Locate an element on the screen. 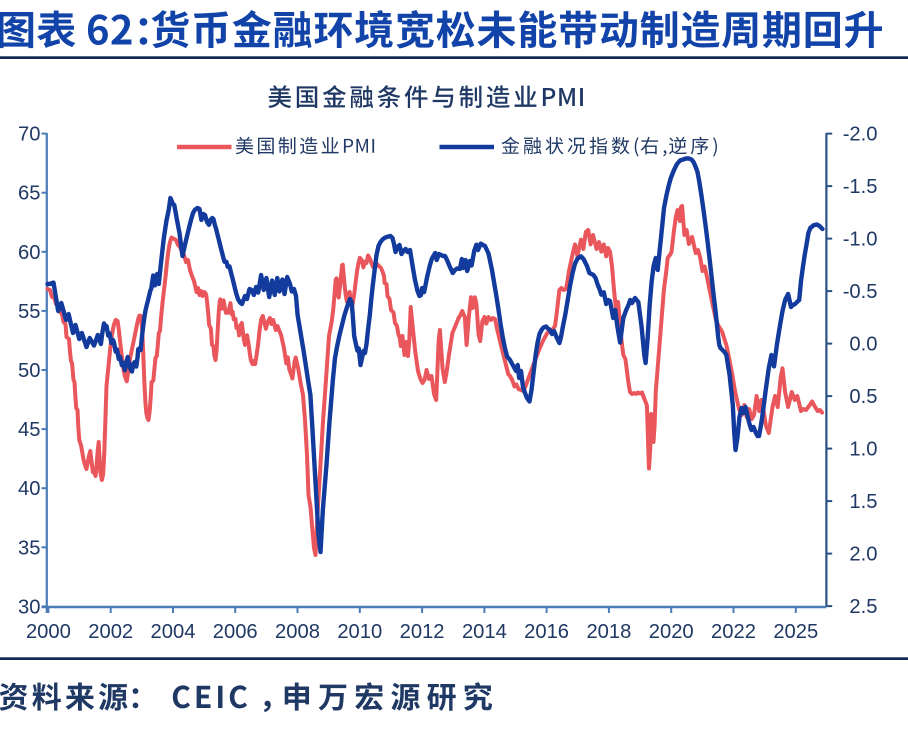 The image size is (908, 730). svg-text: 2020 is located at coordinates (671, 632).